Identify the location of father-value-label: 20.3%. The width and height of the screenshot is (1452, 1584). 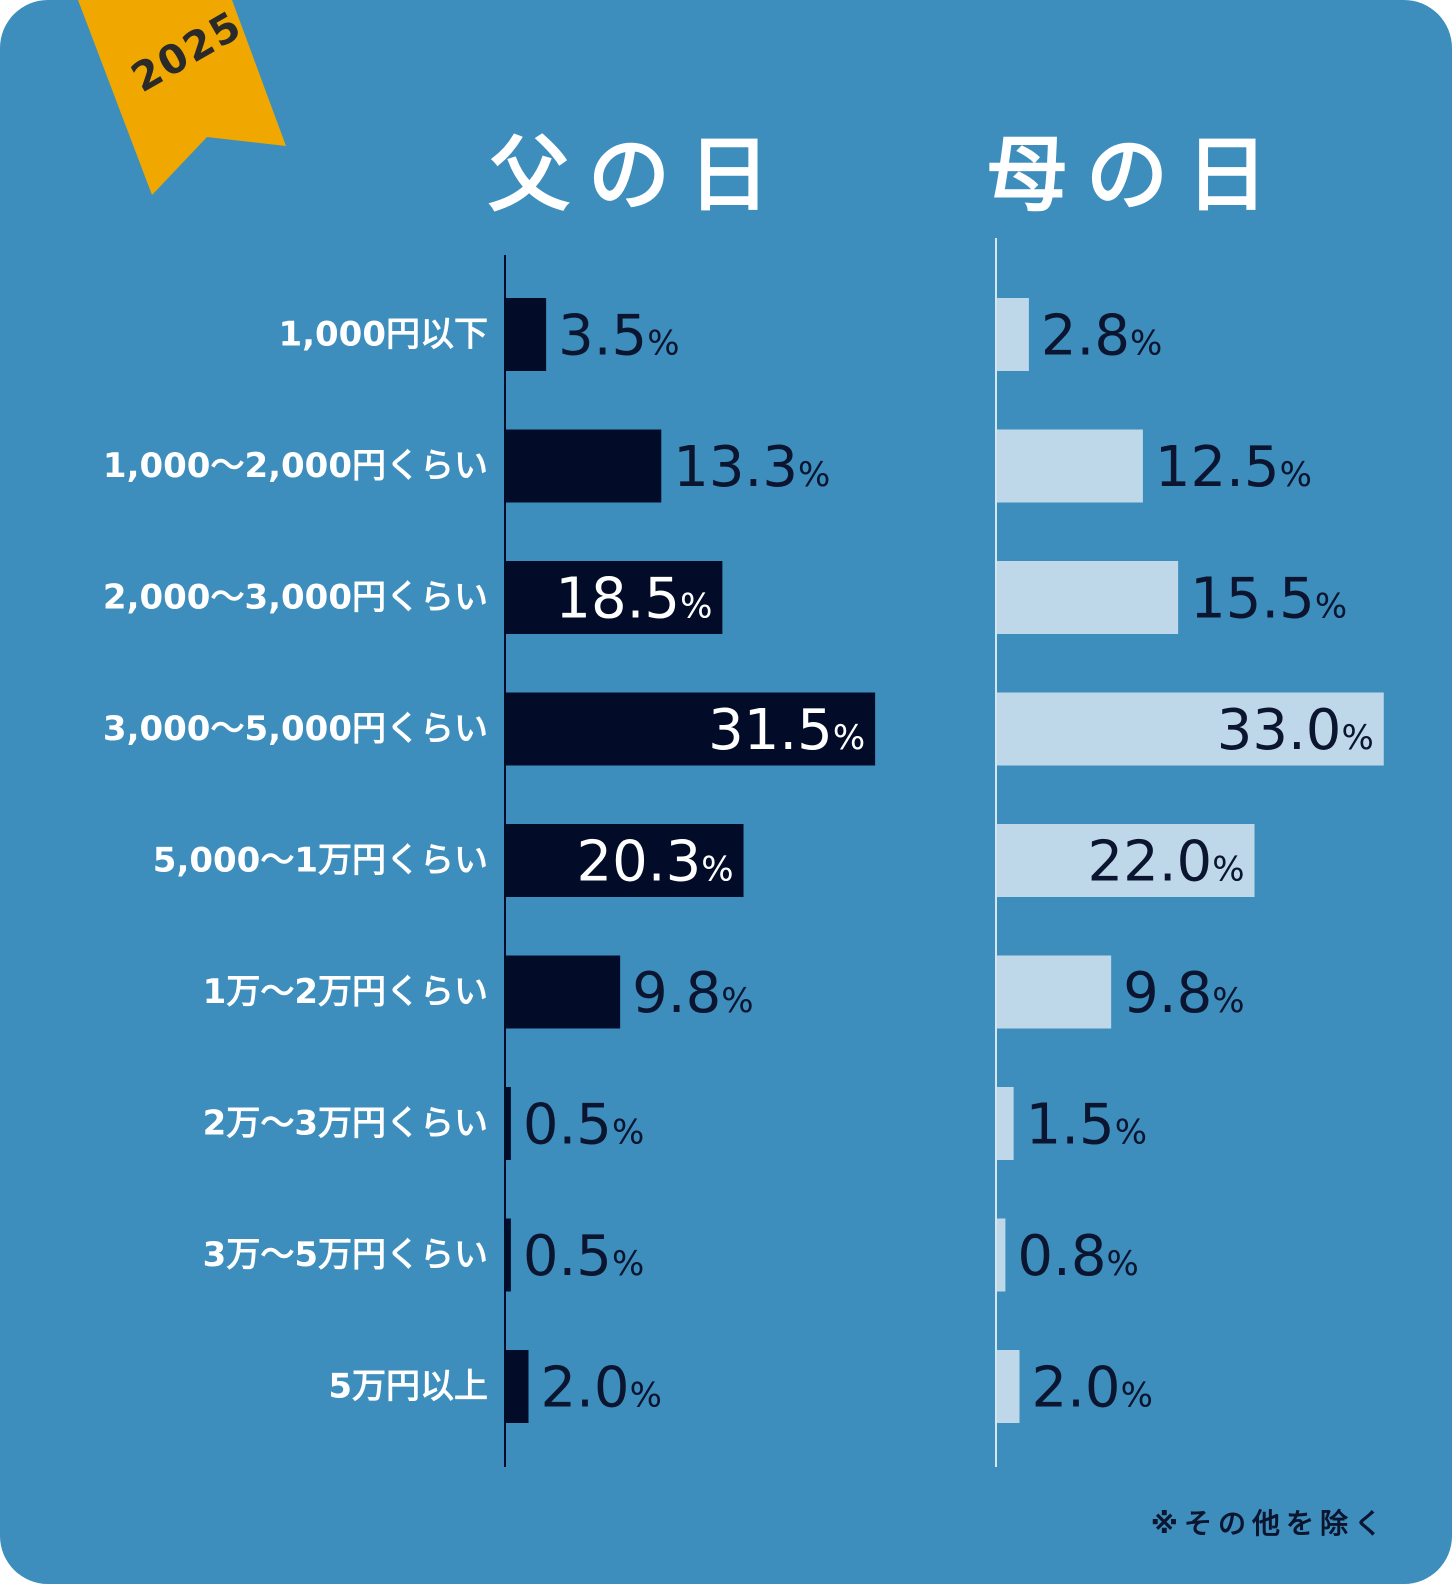
(655, 862).